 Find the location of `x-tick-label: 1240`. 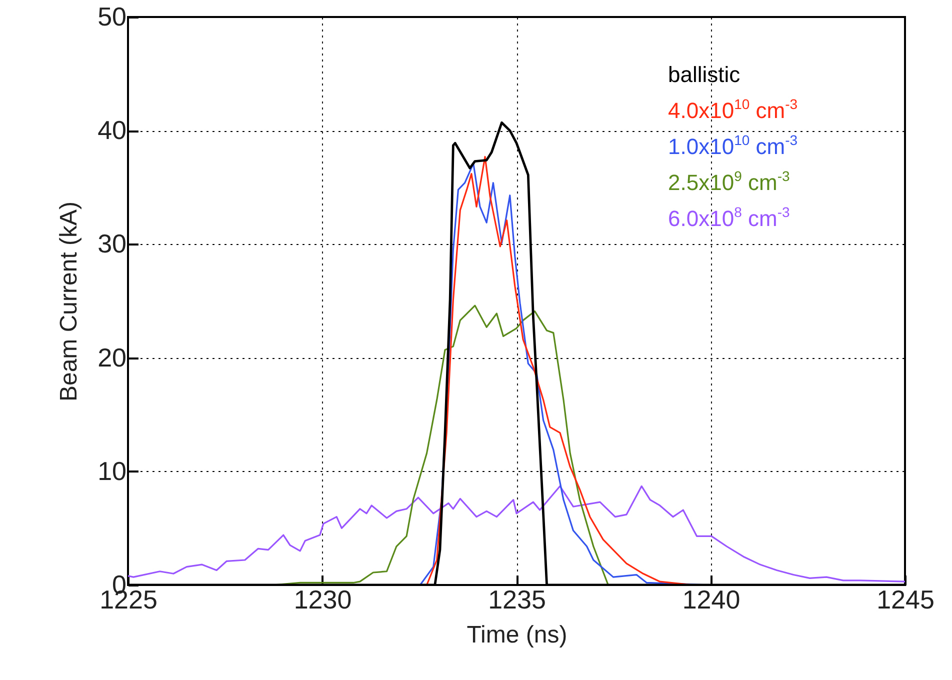

x-tick-label: 1240 is located at coordinates (711, 599).